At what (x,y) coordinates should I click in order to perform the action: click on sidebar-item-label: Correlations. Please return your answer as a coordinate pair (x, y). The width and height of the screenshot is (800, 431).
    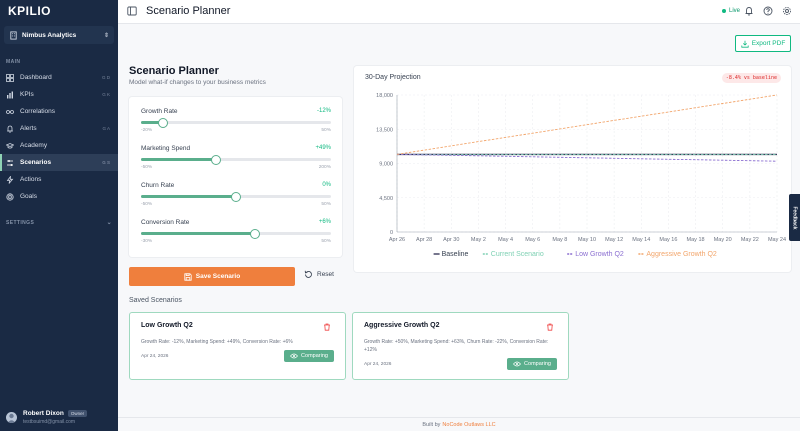
    Looking at the image, I should click on (38, 111).